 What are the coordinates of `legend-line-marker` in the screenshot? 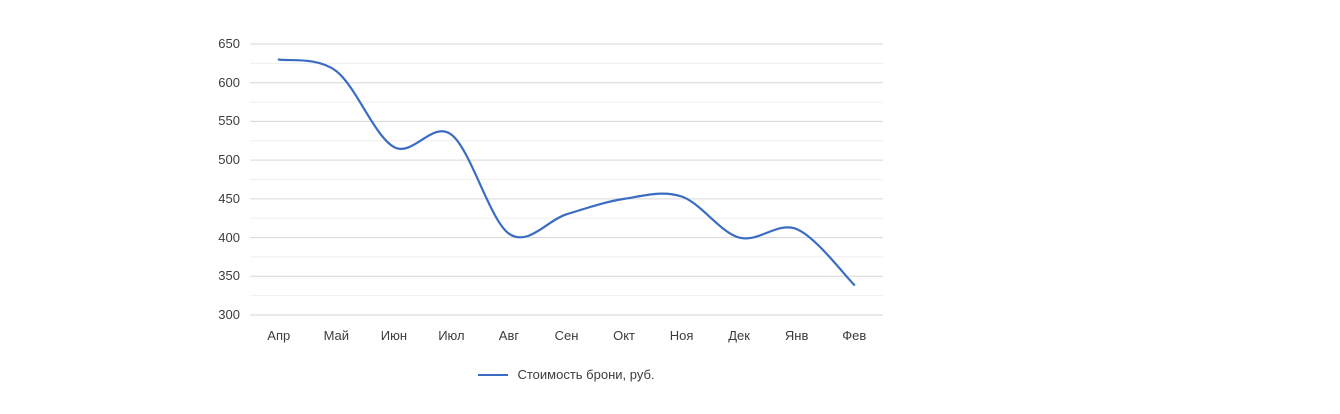 It's located at (493, 374).